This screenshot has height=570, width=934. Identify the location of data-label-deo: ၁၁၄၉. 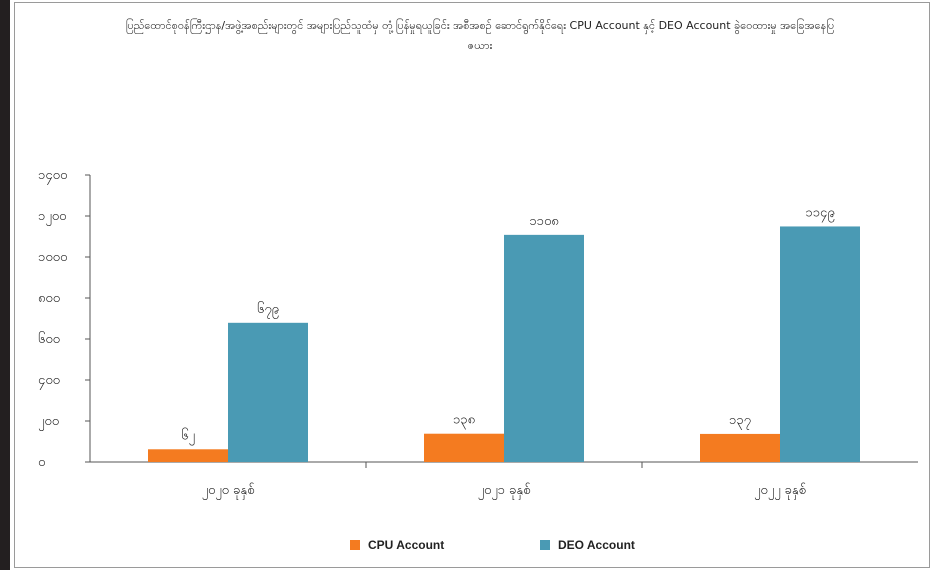
(819, 213).